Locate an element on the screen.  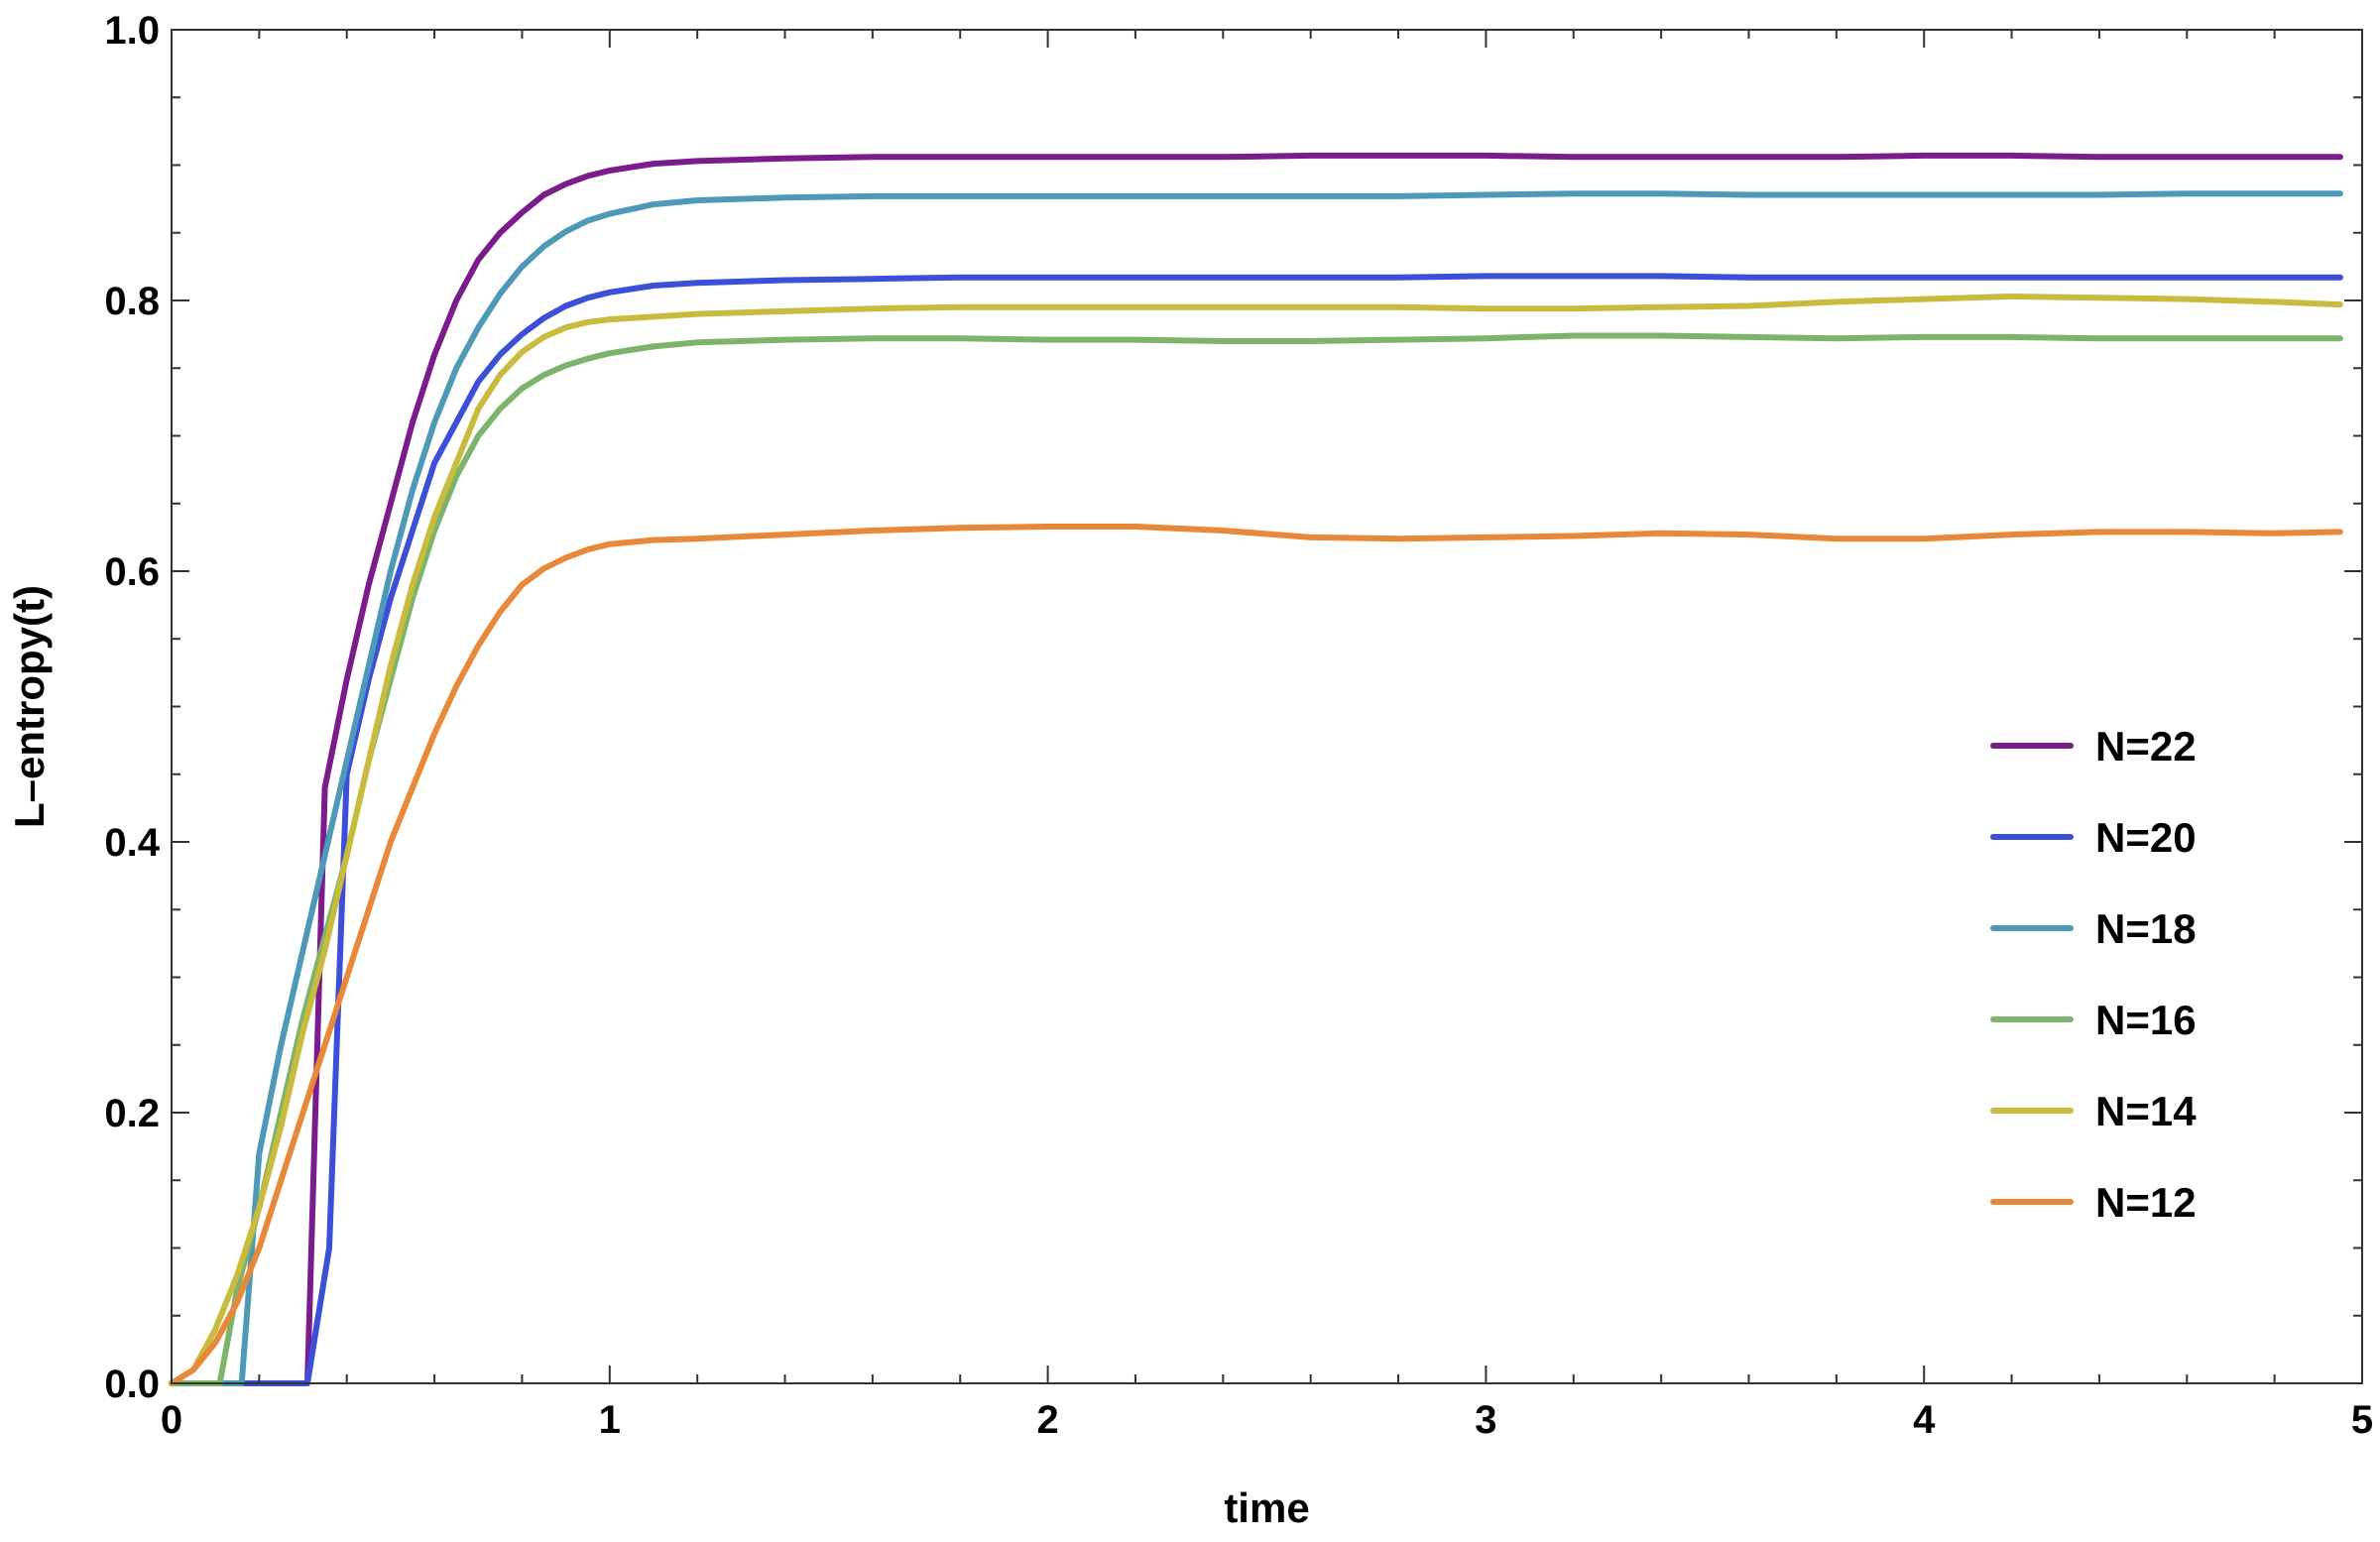
legend-item: N=14 is located at coordinates (2093, 1111).